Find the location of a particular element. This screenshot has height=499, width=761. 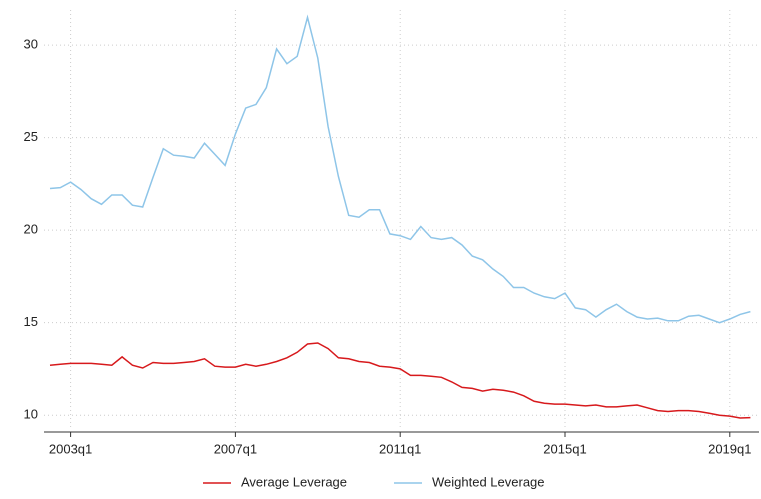

y-tick-label: 10 is located at coordinates (31, 414).